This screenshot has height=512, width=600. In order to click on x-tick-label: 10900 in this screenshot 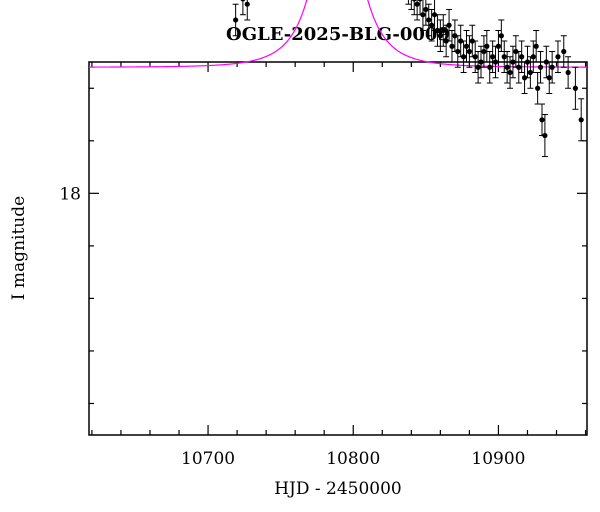, I will do `click(498, 459)`.